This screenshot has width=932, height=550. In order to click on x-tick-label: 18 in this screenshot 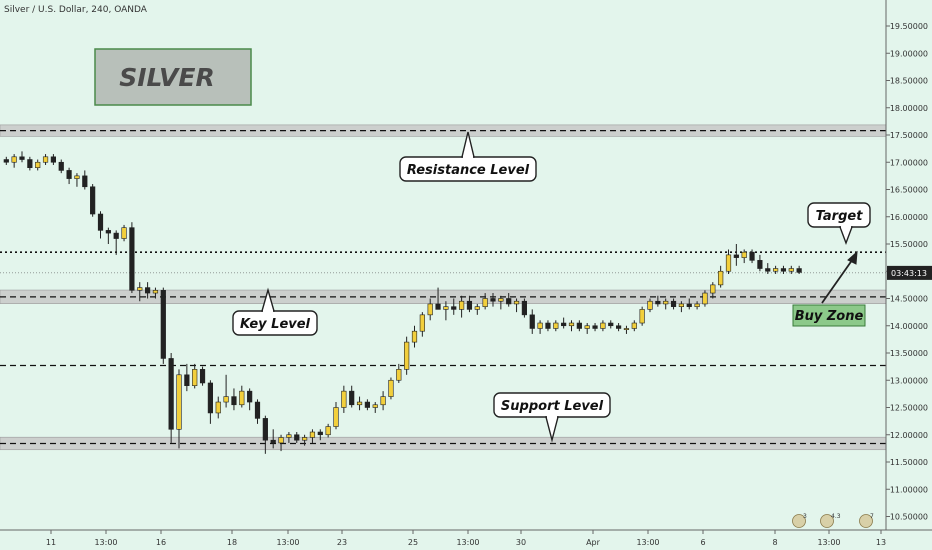, I will do `click(232, 542)`.